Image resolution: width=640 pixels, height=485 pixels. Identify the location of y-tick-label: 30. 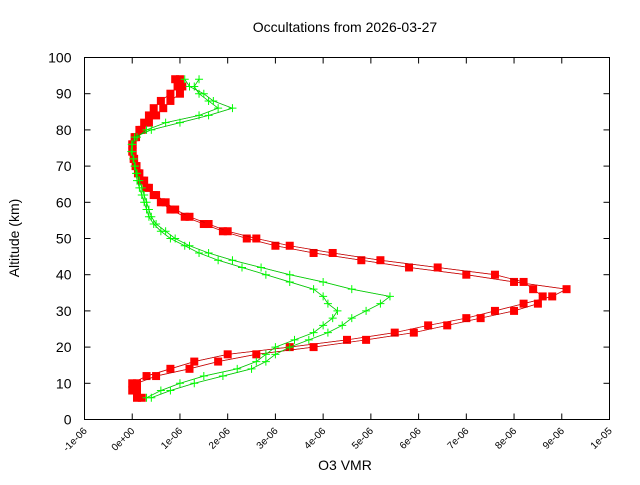
(64, 311).